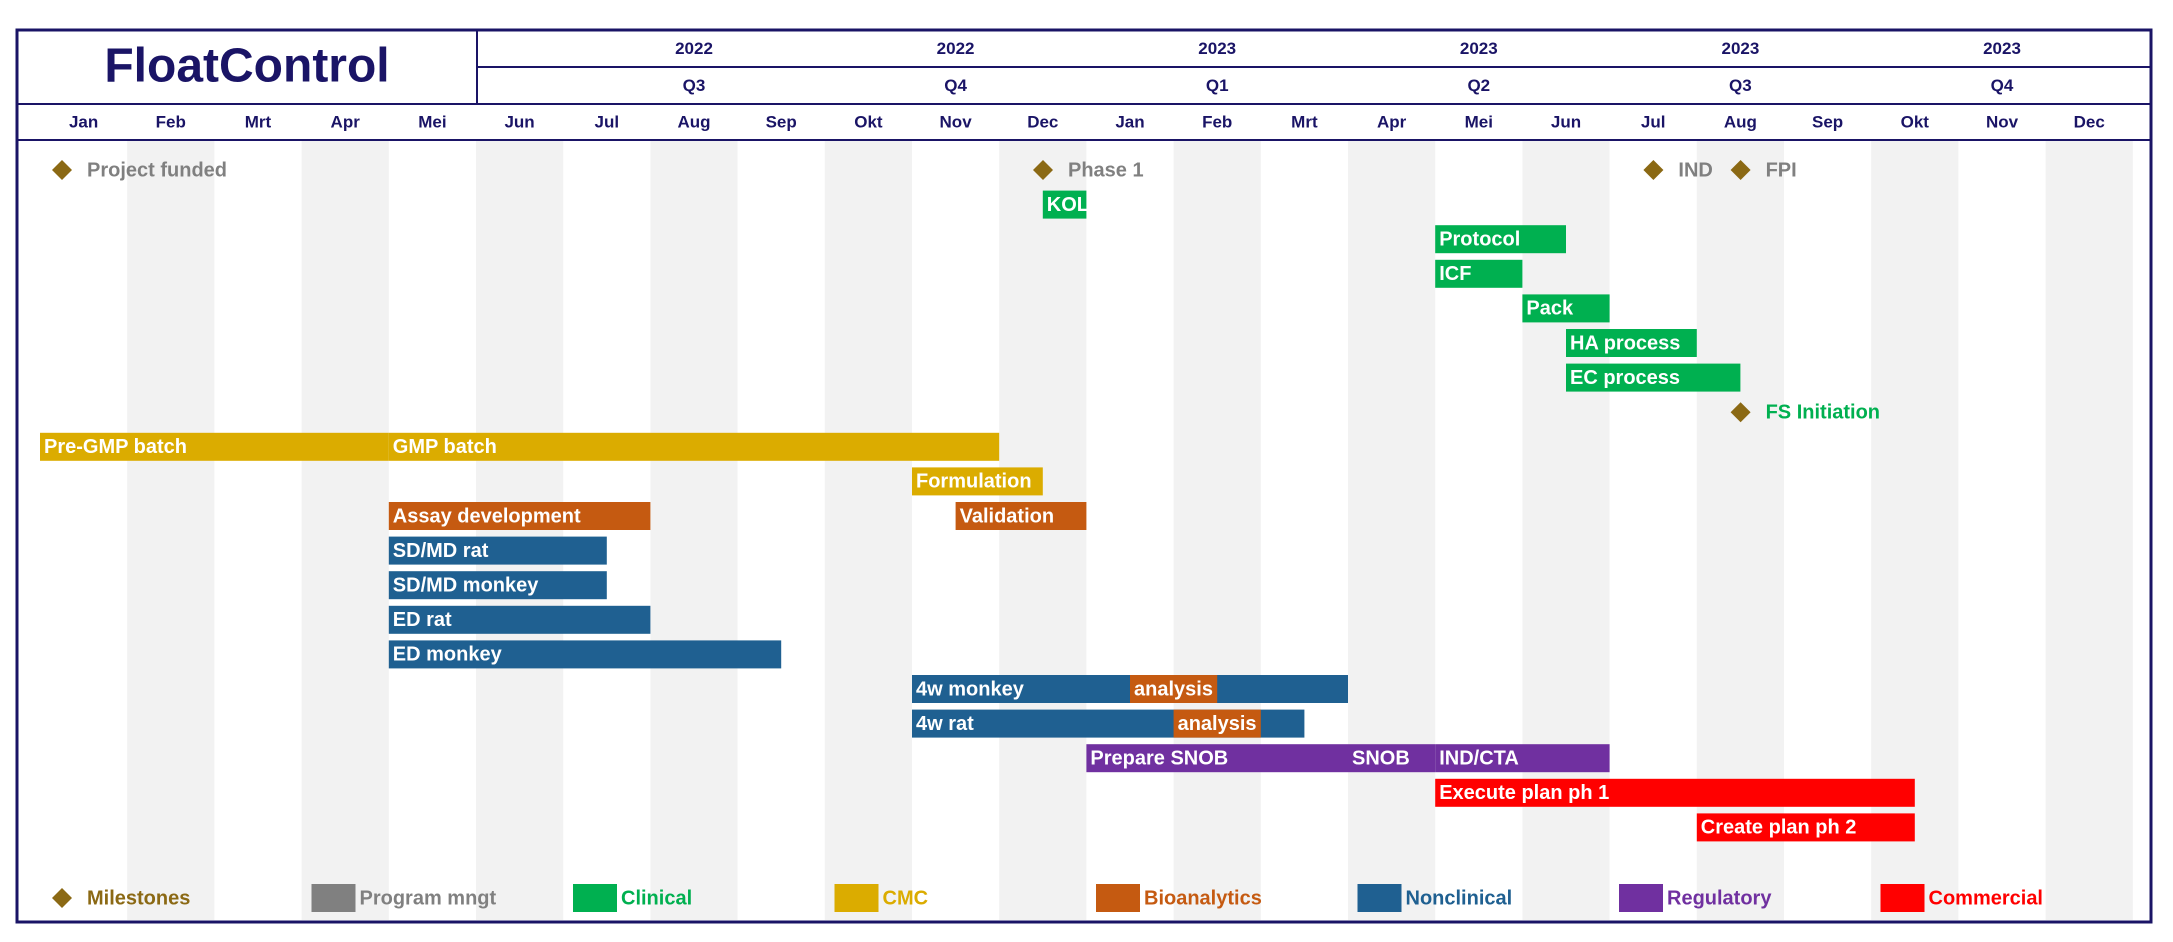  What do you see at coordinates (487, 516) in the screenshot?
I see `task-label: Assay development` at bounding box center [487, 516].